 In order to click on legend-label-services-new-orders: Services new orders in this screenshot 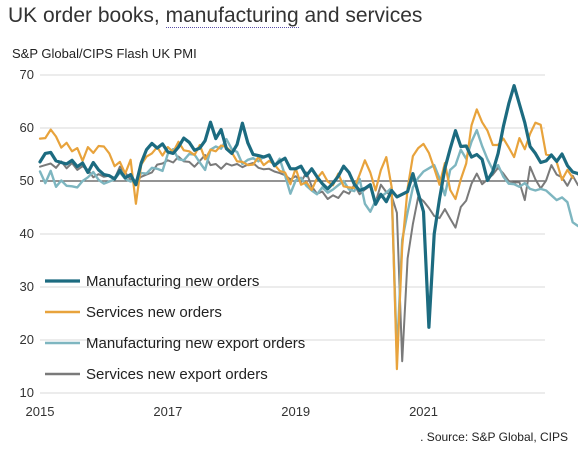, I will do `click(154, 312)`.